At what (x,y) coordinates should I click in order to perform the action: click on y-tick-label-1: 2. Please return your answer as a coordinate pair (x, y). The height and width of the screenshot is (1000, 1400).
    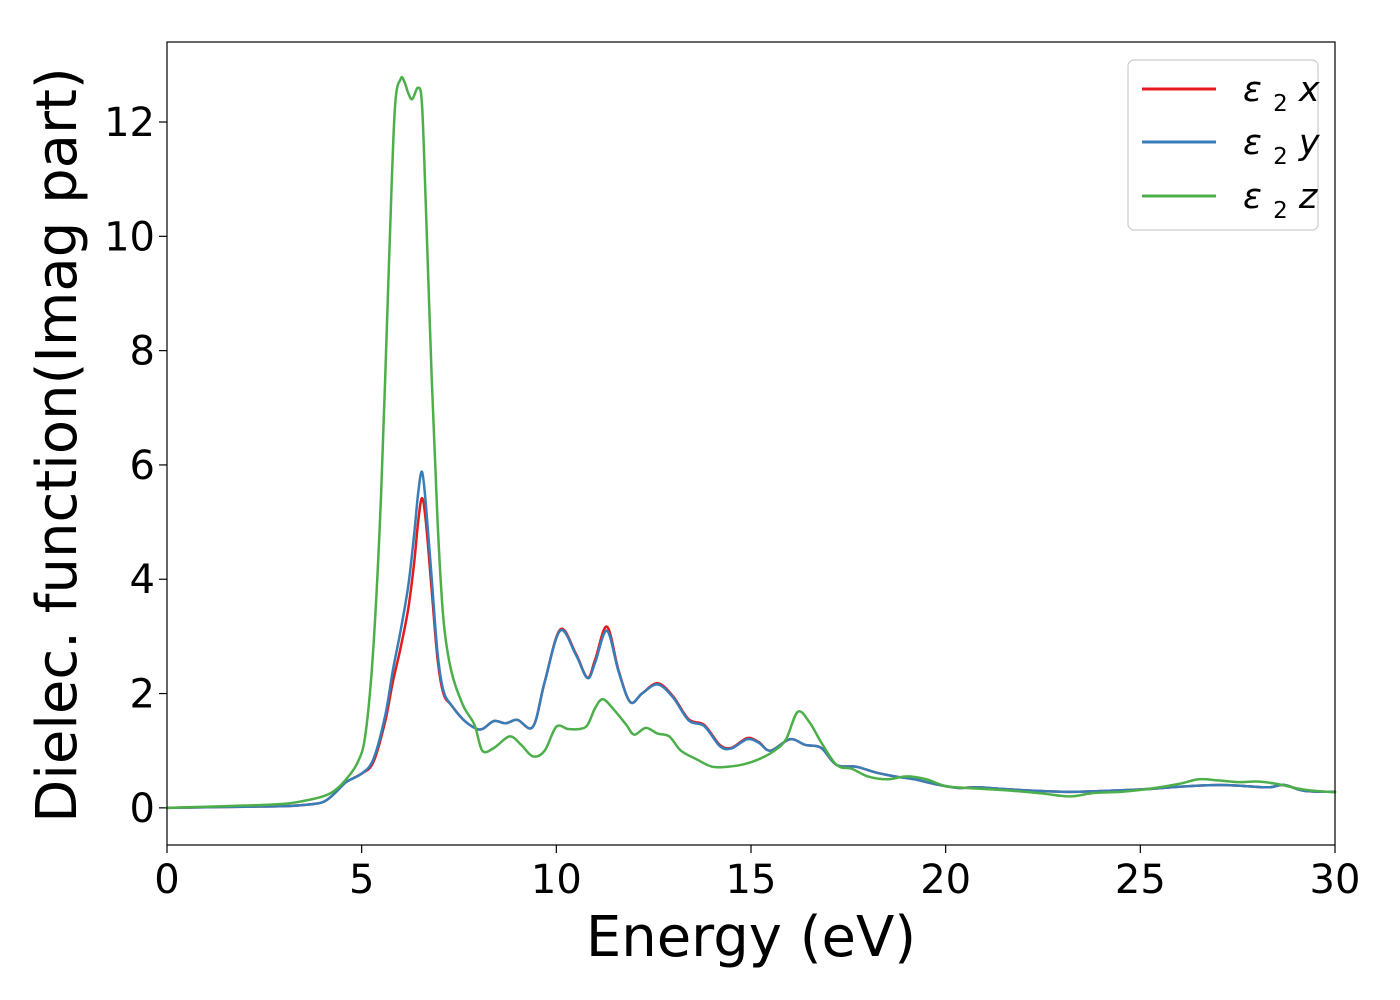
    Looking at the image, I should click on (142, 695).